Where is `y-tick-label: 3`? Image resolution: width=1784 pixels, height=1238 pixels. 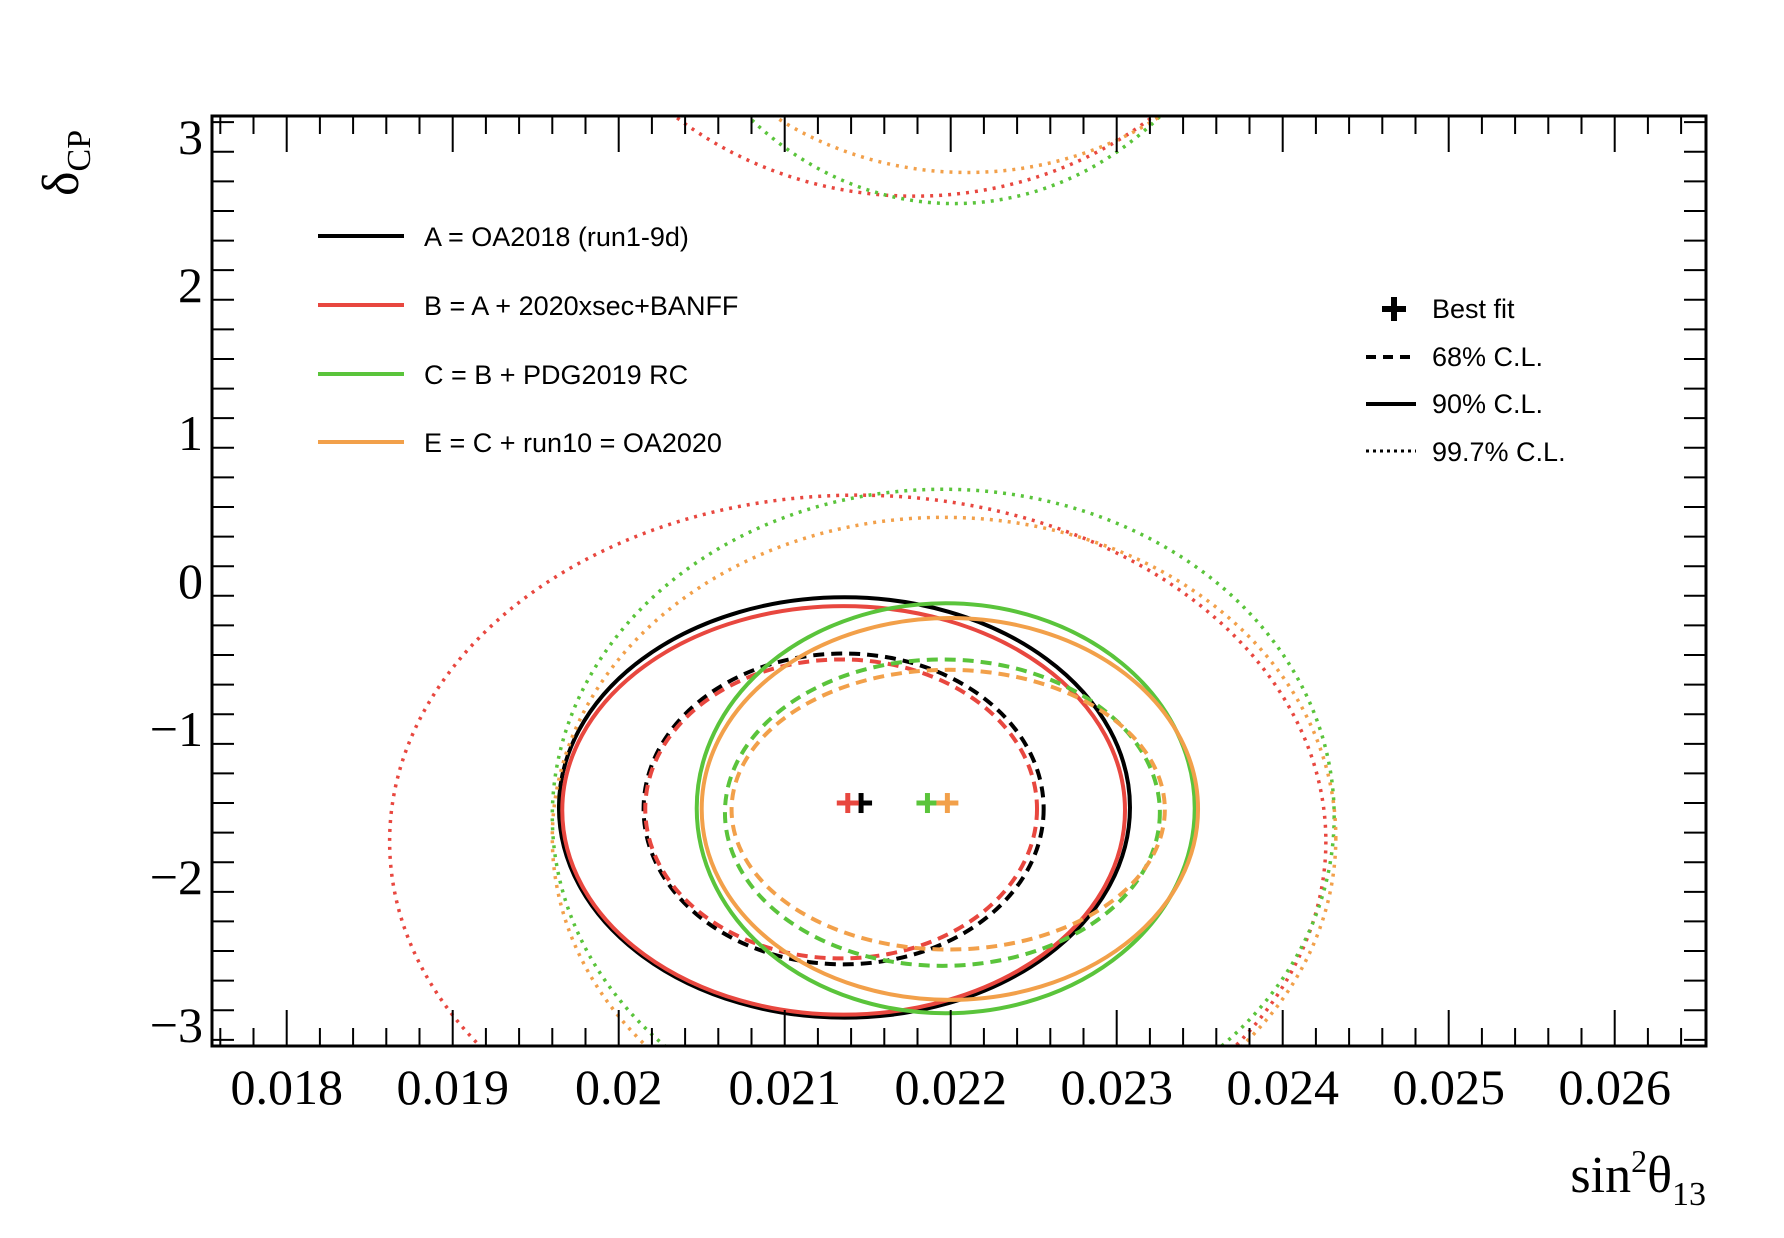 y-tick-label: 3 is located at coordinates (190, 137).